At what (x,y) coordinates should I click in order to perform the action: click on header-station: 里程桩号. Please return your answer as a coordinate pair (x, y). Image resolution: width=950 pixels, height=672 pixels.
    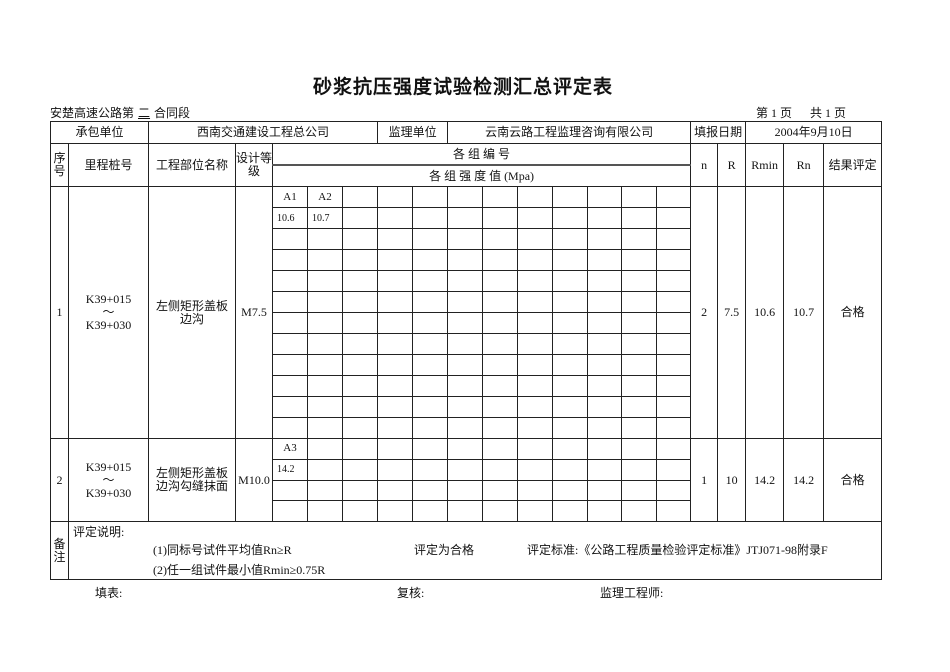
    Looking at the image, I should click on (108, 165).